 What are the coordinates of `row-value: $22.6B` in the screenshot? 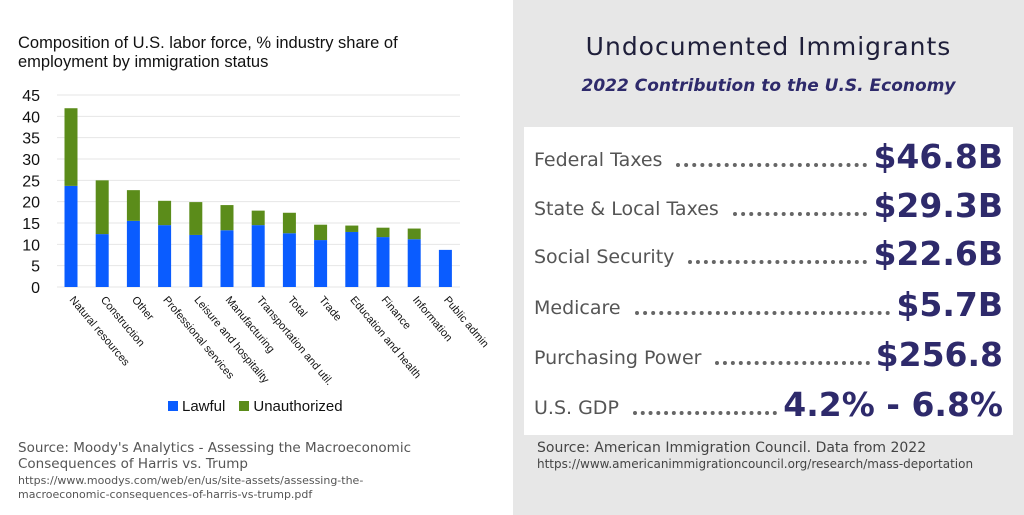 It's located at (938, 253).